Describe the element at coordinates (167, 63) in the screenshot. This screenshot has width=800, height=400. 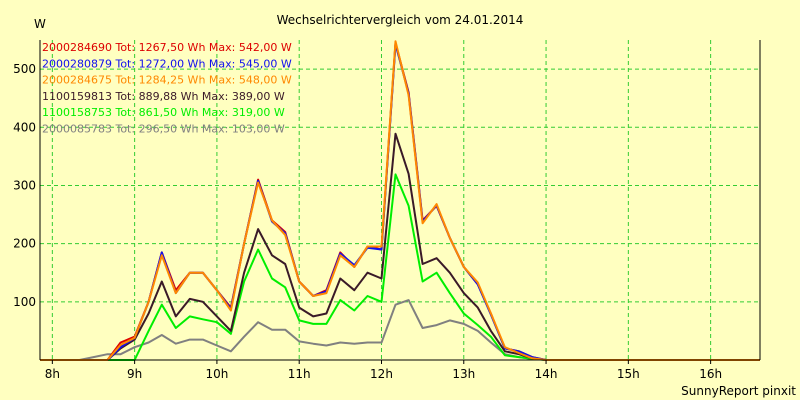
I see `legend-entry-2: 2000280879 Tot: 1272,00 Wh Max: 545,00 W` at that location.